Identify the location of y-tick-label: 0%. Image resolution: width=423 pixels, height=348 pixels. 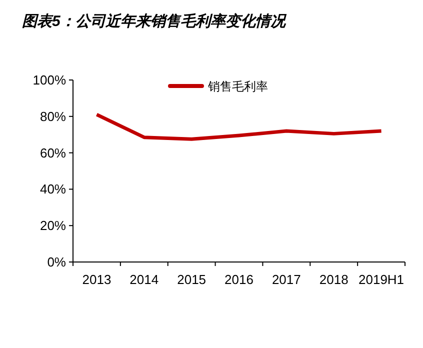
(56, 262).